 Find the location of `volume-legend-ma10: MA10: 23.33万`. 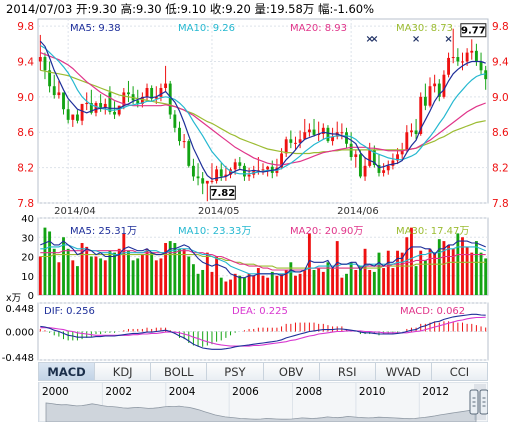

volume-legend-ma10: MA10: 23.33万 is located at coordinates (214, 231).